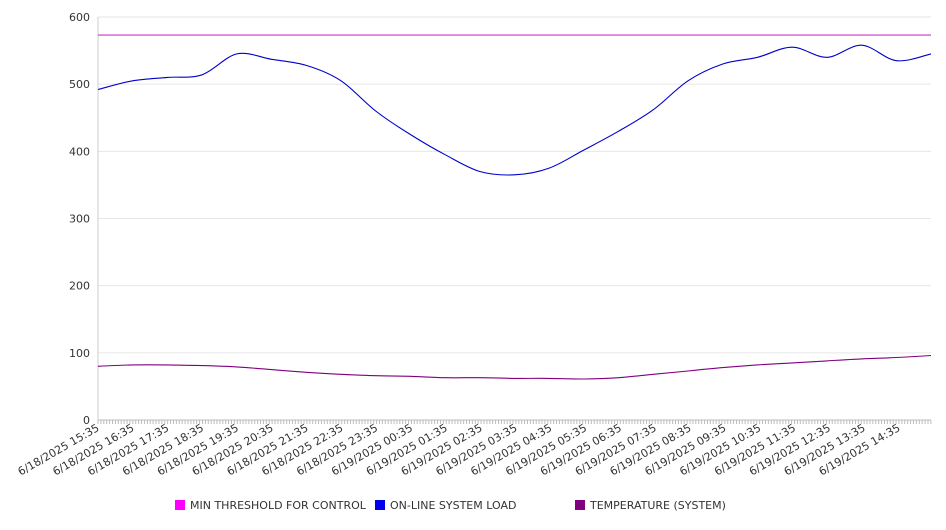 Image resolution: width=946 pixels, height=530 pixels. What do you see at coordinates (180, 505) in the screenshot?
I see `legend-swatch-min-threshold` at bounding box center [180, 505].